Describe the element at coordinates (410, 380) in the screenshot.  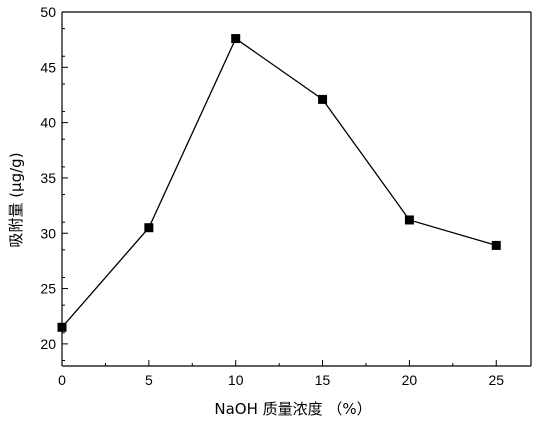
I see `x-tick-label: 20` at that location.